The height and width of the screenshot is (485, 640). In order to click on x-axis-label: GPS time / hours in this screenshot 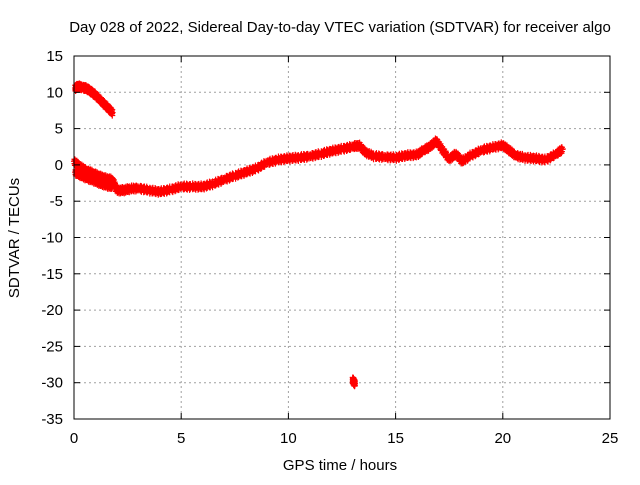, I will do `click(340, 465)`.